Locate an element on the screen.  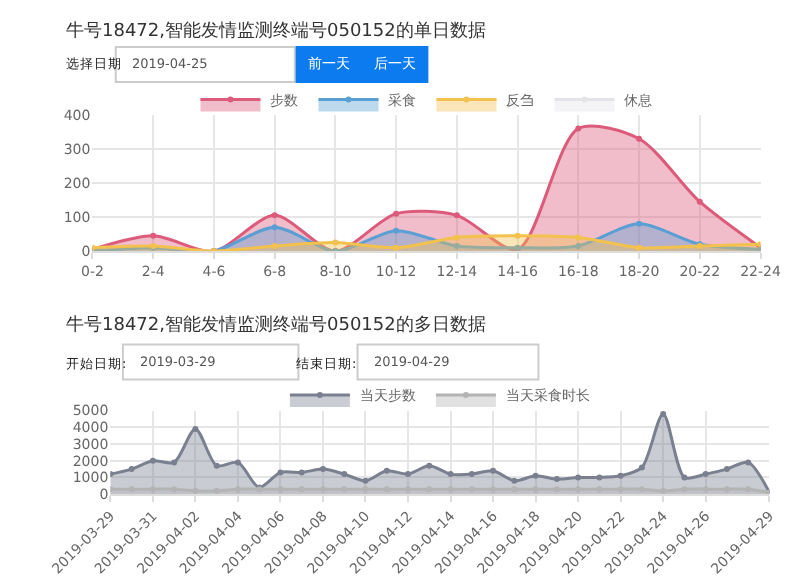
chart-title: 牛号18472,智能发情监测终端号050152的多日数据 is located at coordinates (276, 325).